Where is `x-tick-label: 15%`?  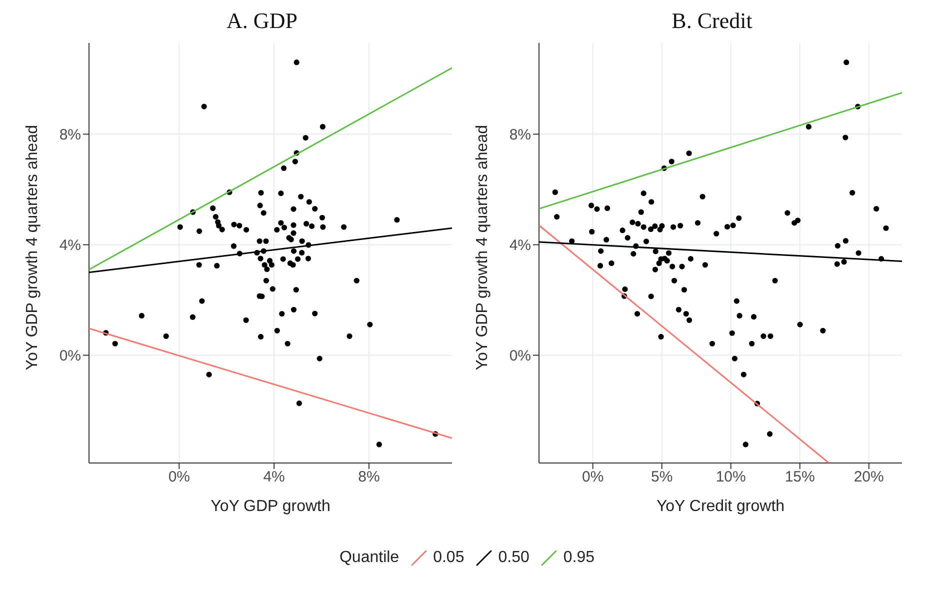 x-tick-label: 15% is located at coordinates (799, 477).